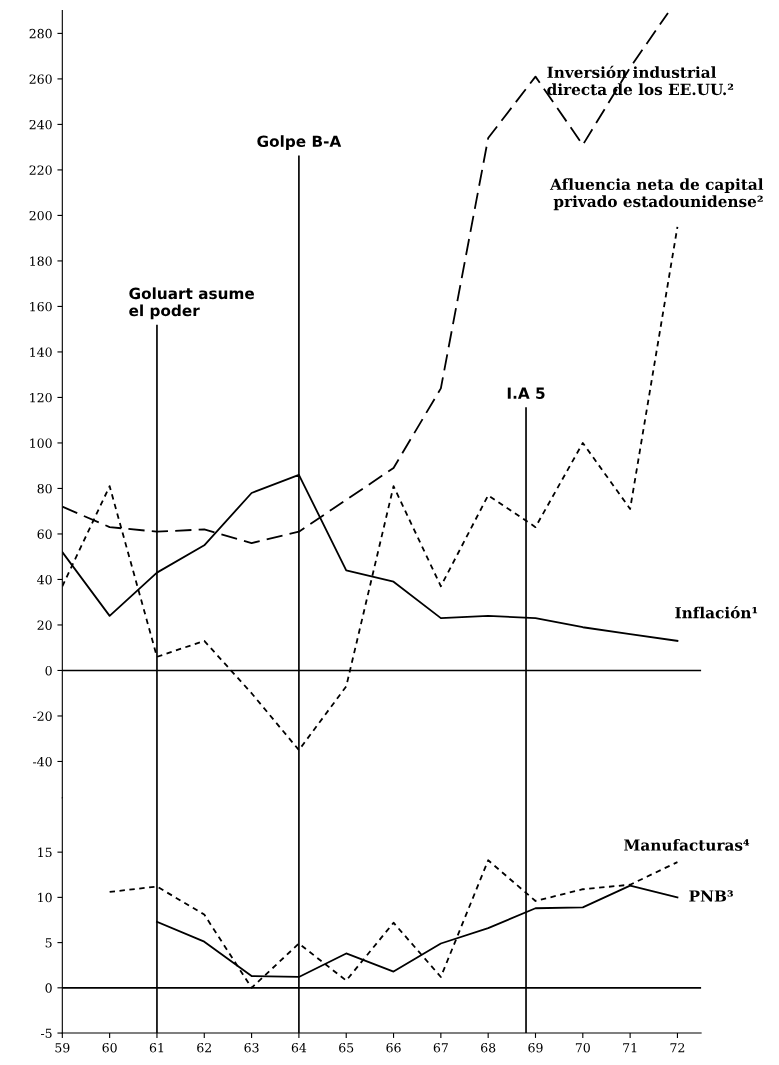 Image resolution: width=779 pixels, height=1065 pixels. What do you see at coordinates (41, 443) in the screenshot?
I see `y-tick-label: 100` at bounding box center [41, 443].